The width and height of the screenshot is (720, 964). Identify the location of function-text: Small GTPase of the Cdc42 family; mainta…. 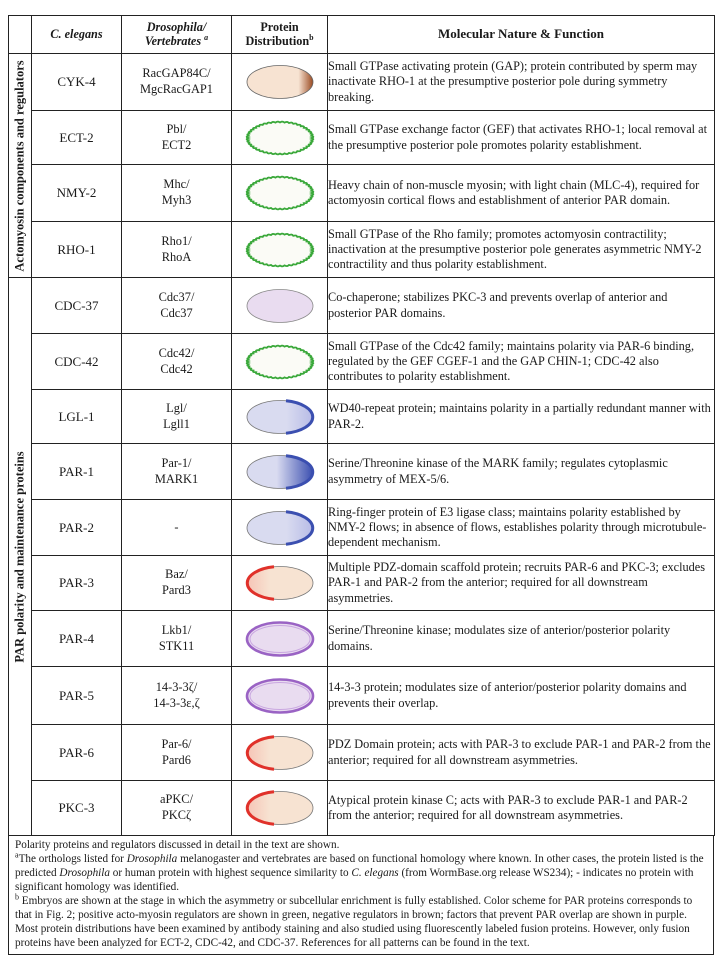
(521, 361).